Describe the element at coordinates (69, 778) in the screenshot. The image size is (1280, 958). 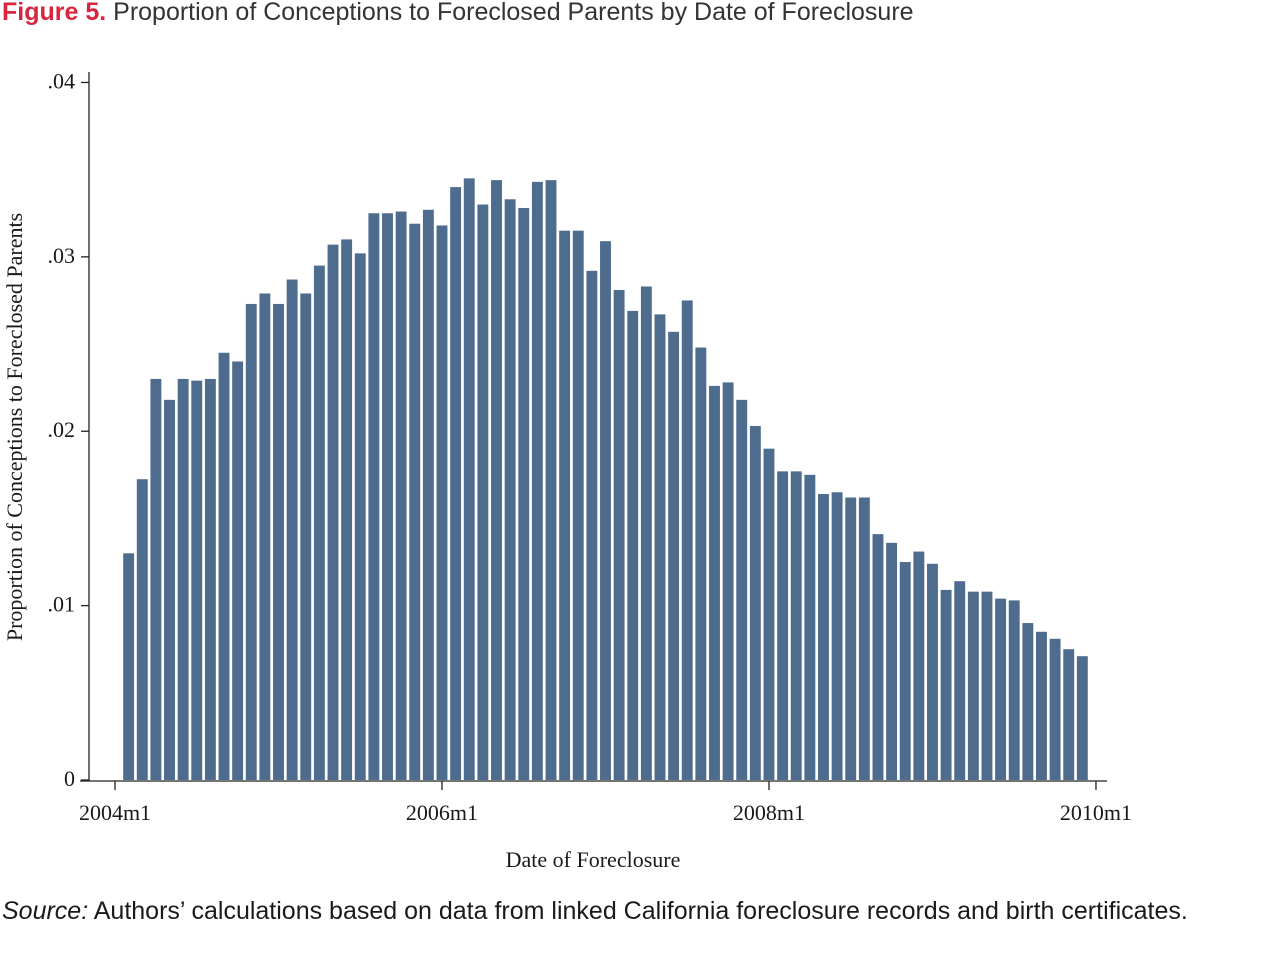
I see `y-tick-label: 0` at that location.